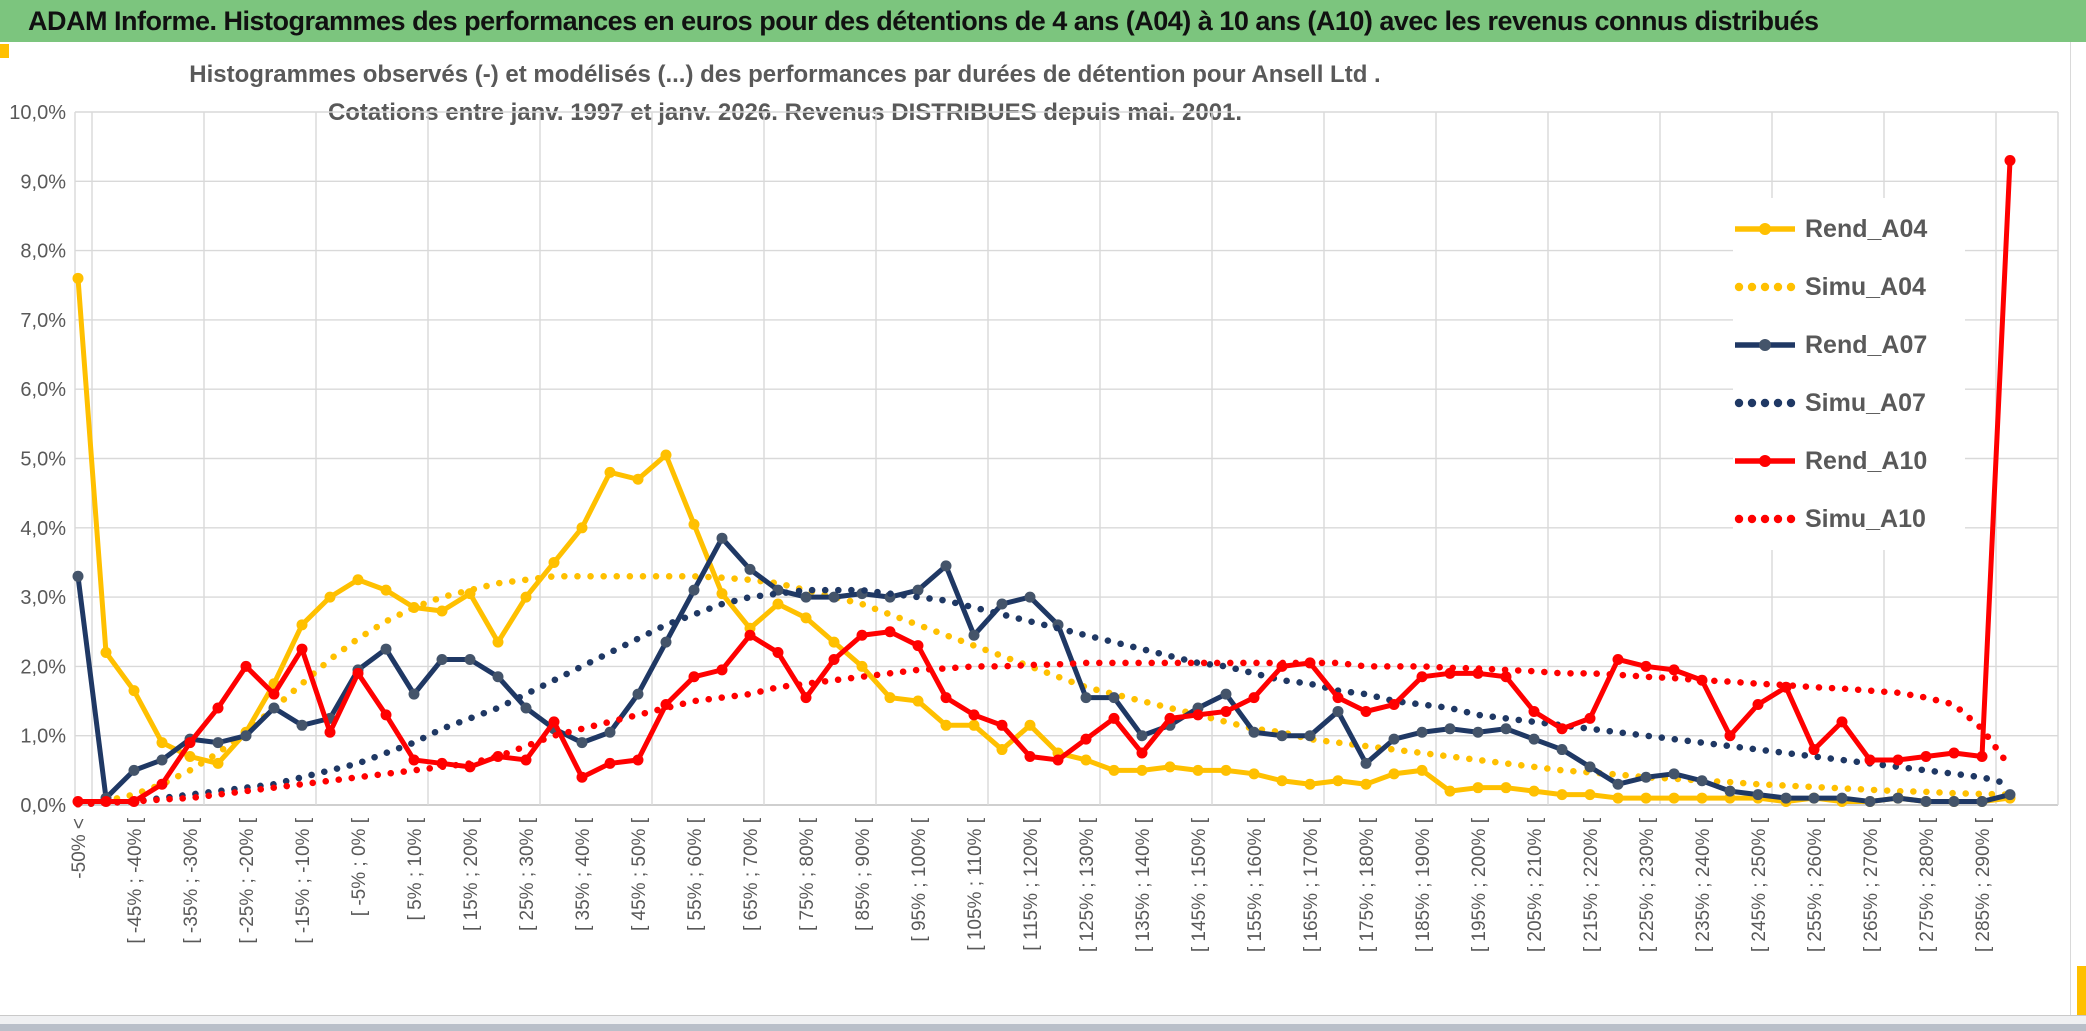 The height and width of the screenshot is (1031, 2086). Describe the element at coordinates (1255, 884) in the screenshot. I see `x-tick-label: [ 155% ; 160% [` at that location.